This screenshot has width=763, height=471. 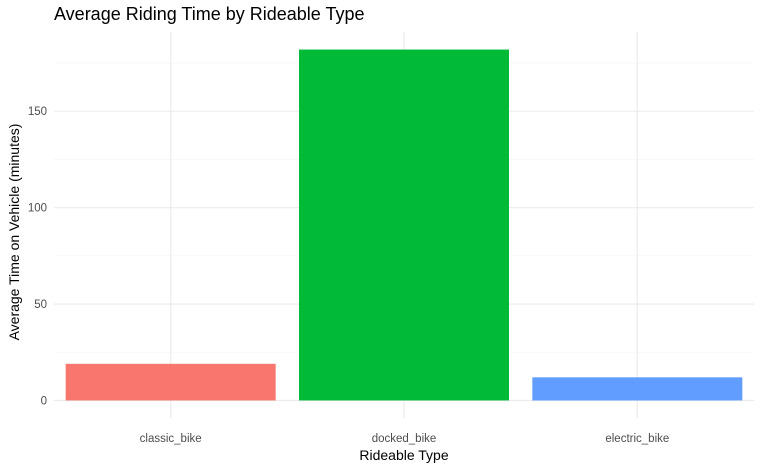 What do you see at coordinates (170, 382) in the screenshot?
I see `bar-classic-bike` at bounding box center [170, 382].